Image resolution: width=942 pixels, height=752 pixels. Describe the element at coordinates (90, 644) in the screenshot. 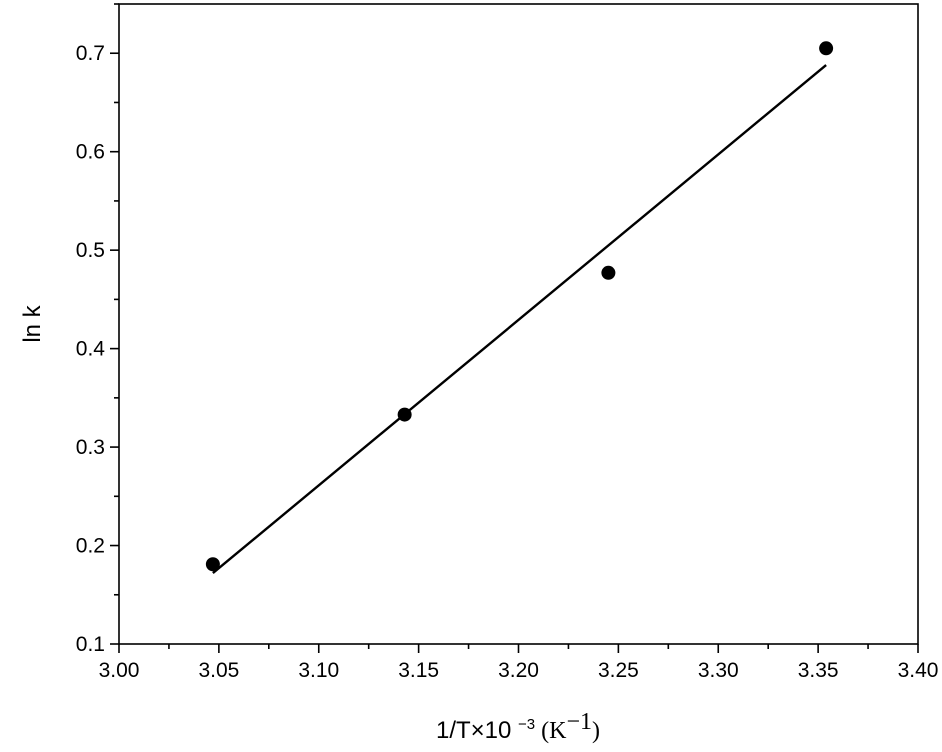

I see `y-tick-label: 0.1` at that location.